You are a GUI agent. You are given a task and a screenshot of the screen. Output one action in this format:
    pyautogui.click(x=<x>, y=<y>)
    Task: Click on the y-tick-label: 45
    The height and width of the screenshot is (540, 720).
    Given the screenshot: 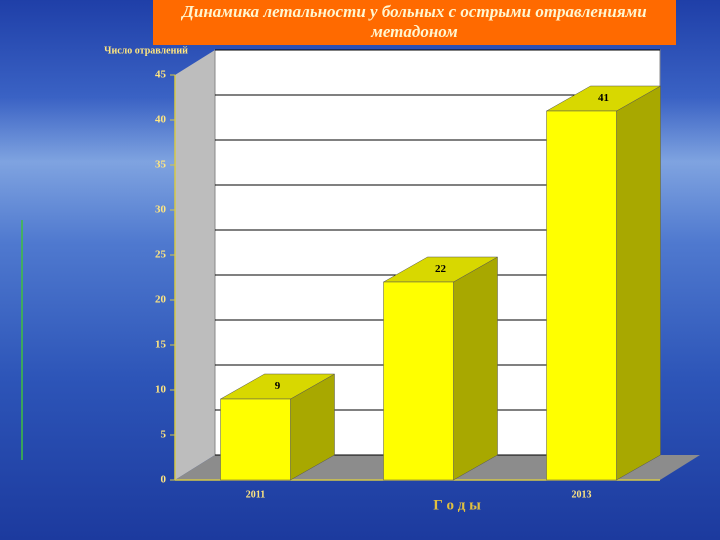 What is the action you would take?
    pyautogui.click(x=161, y=75)
    